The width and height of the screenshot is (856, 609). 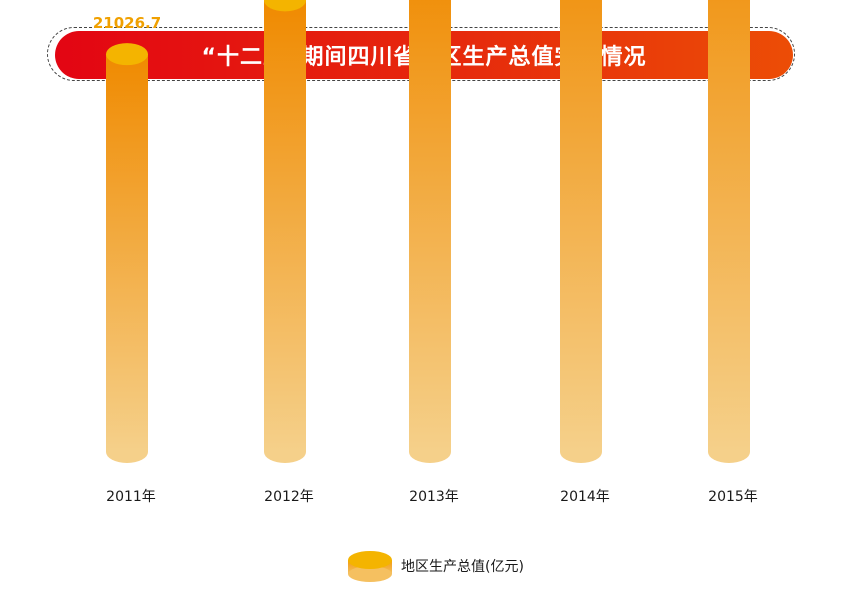 What do you see at coordinates (585, 497) in the screenshot?
I see `x-tick-label: 2014年` at bounding box center [585, 497].